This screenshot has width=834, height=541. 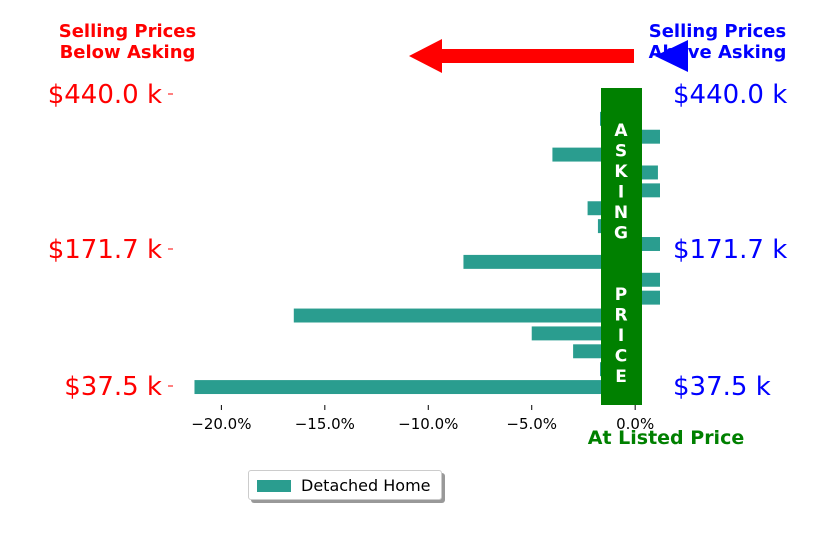 I want to click on x-axis-ticks: −20.0% −15.0% −10.0% −5.0% 0.0%, so click(x=422, y=419).